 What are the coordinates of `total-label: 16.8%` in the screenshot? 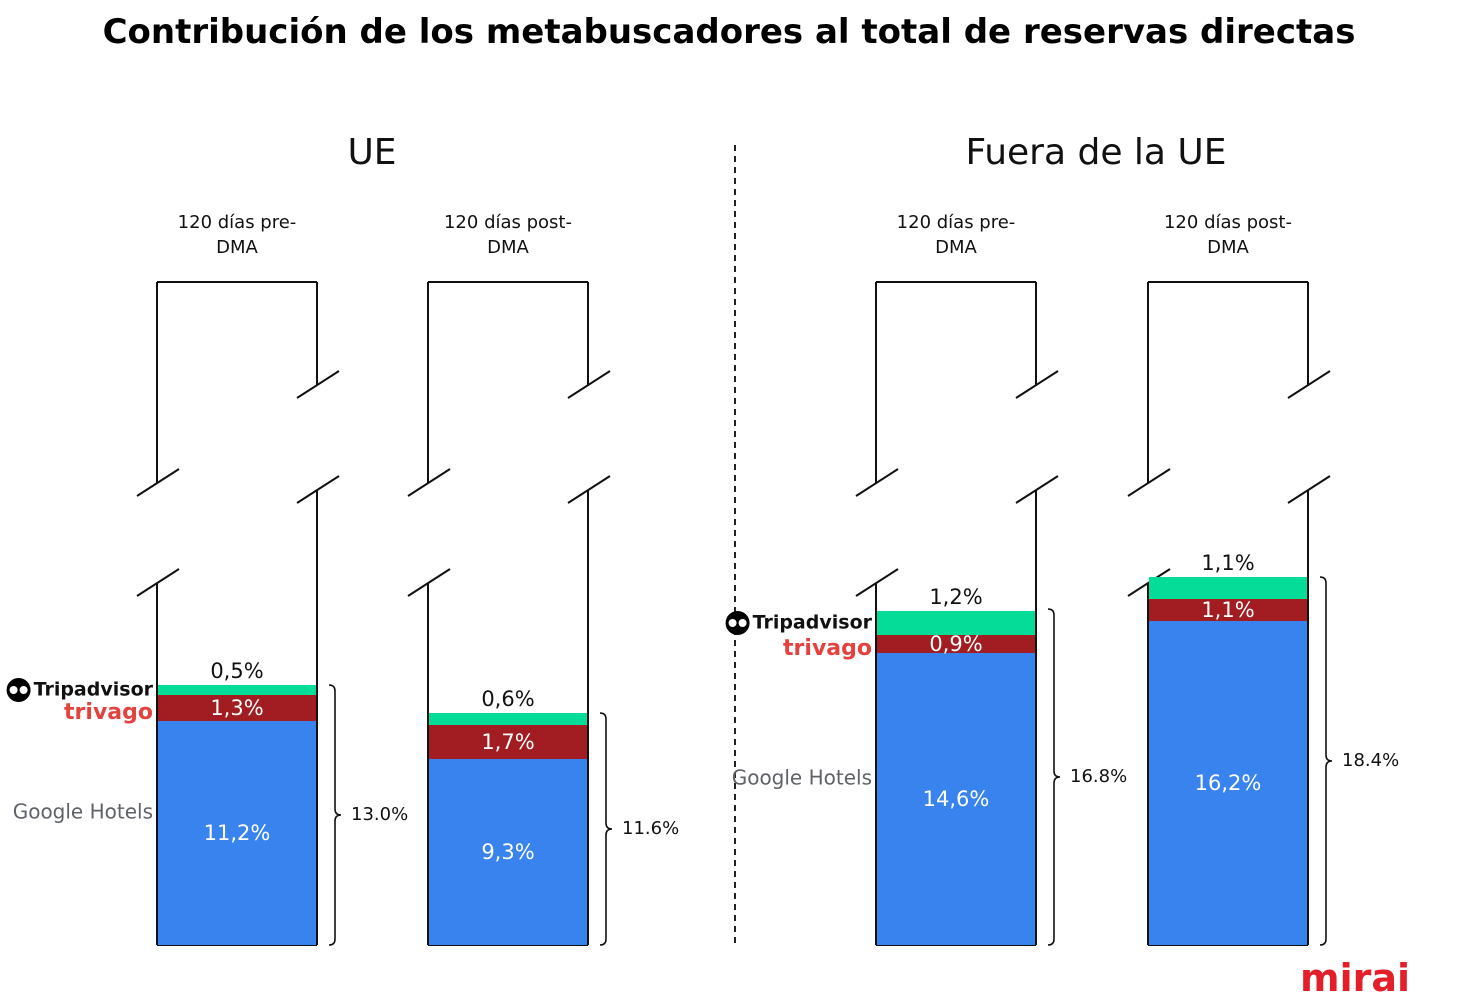 It's located at (1098, 776).